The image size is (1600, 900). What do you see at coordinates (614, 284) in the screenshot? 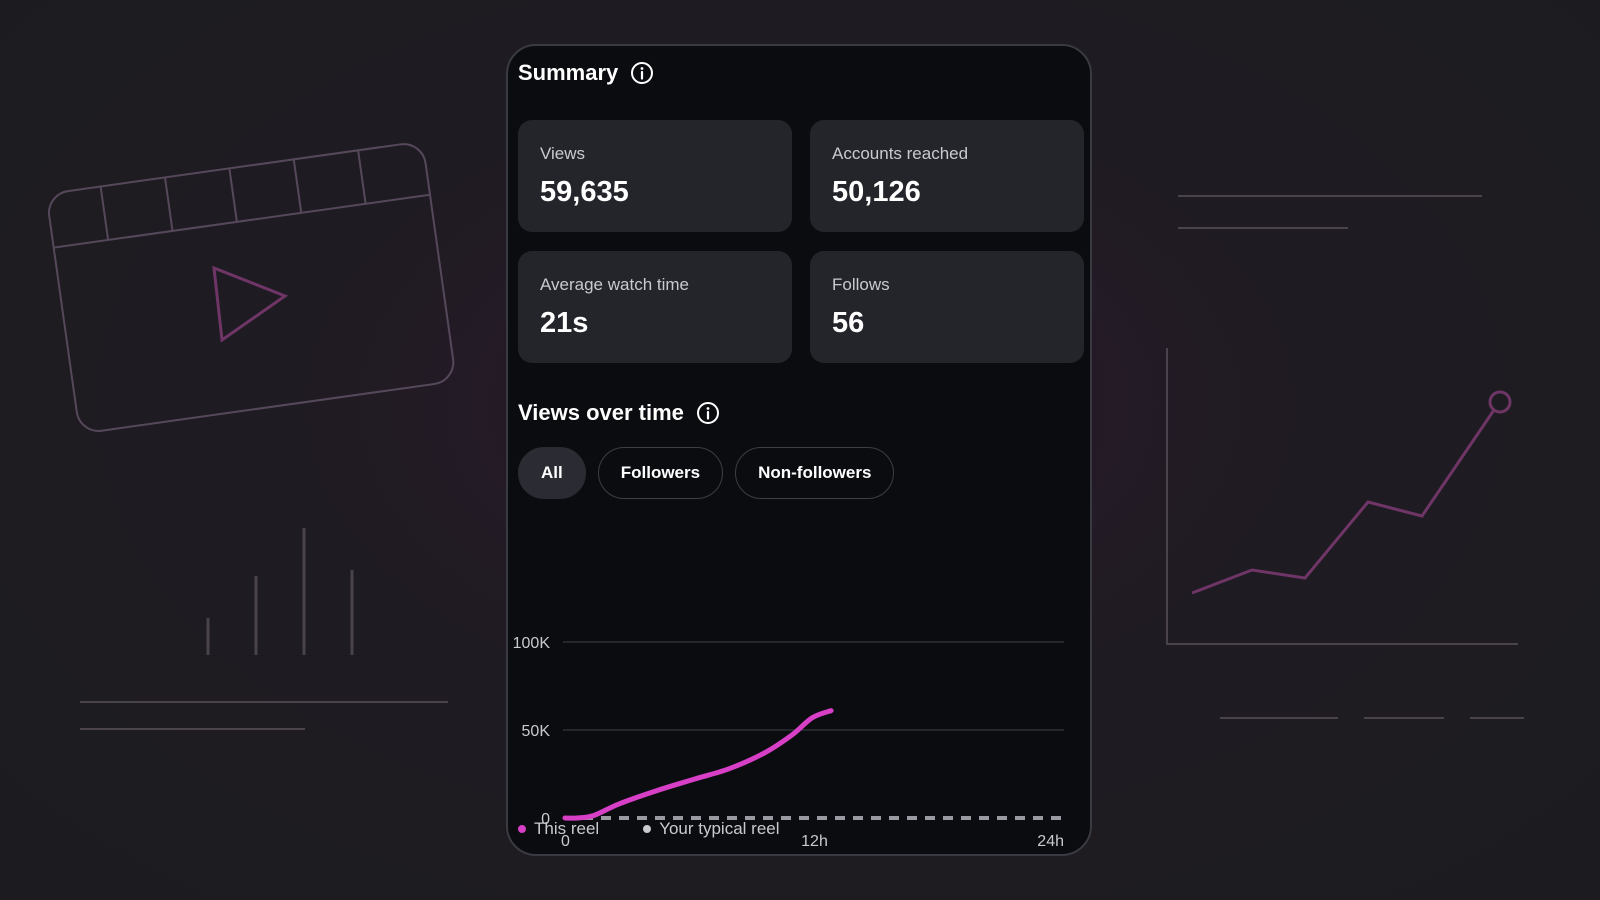
I see `metric-label: Average watch time` at bounding box center [614, 284].